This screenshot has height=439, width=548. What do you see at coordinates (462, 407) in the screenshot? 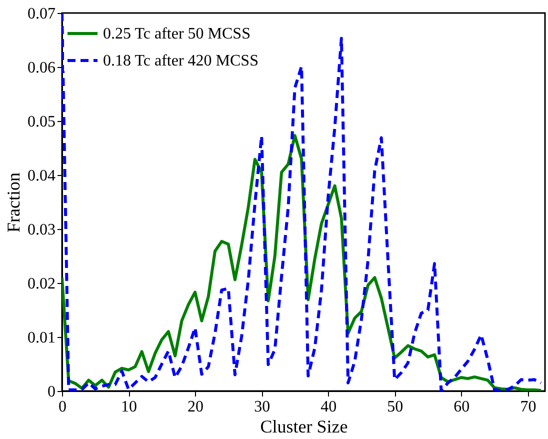
I see `x-tick-label: 60` at bounding box center [462, 407].